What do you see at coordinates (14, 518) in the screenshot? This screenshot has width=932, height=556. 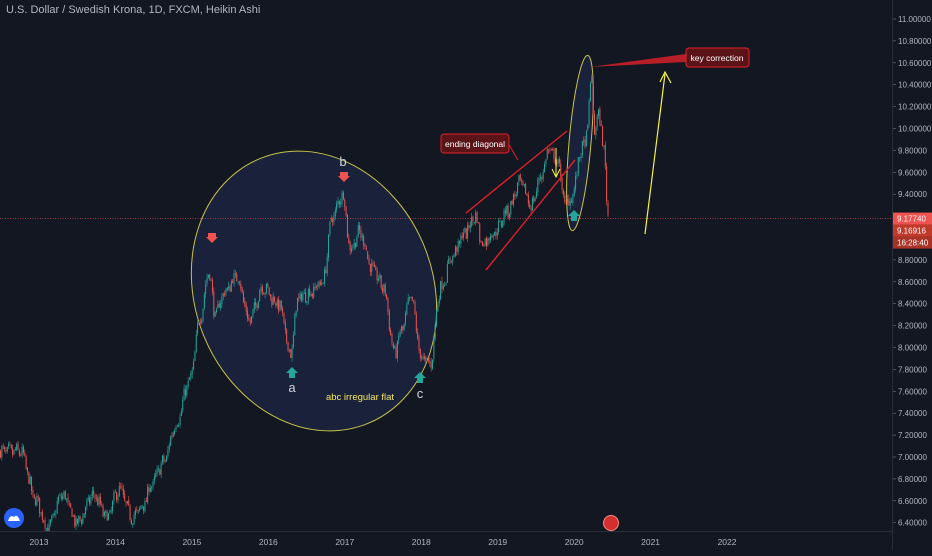 I see `tradingview-logo-icon` at bounding box center [14, 518].